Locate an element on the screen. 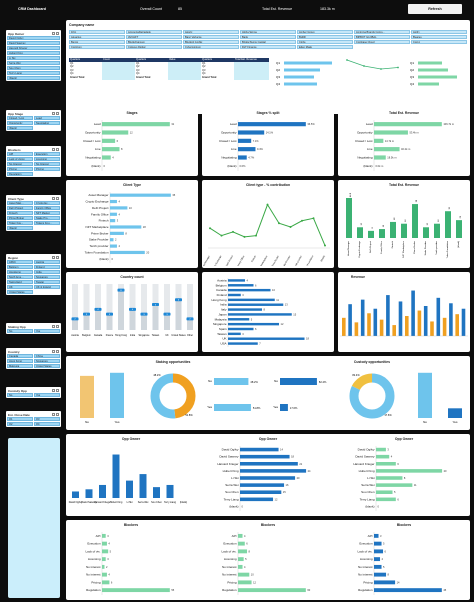 Image resolution: width=474 pixels, height=602 pixels. opp-stage-slicer-item: Opportunity is located at coordinates (20, 123).